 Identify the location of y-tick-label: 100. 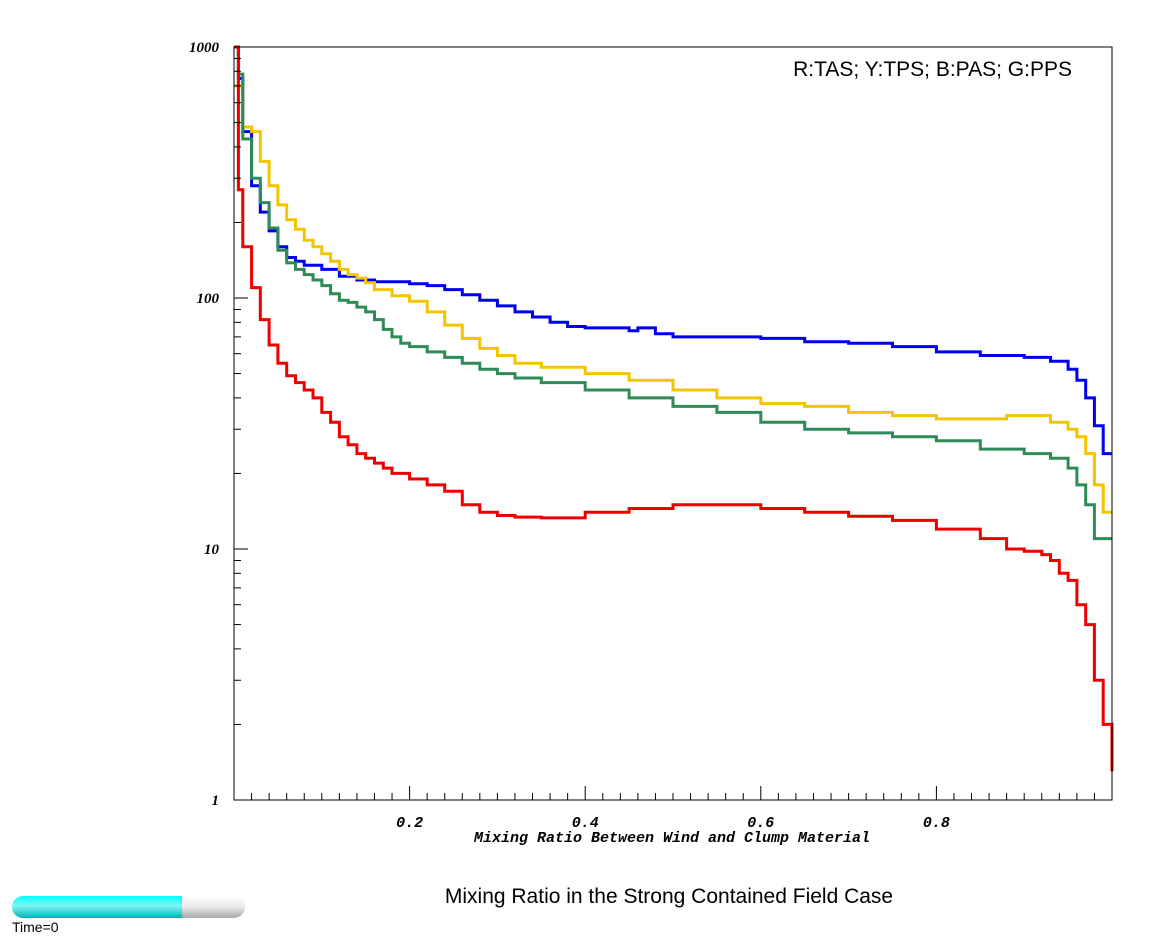
(208, 299).